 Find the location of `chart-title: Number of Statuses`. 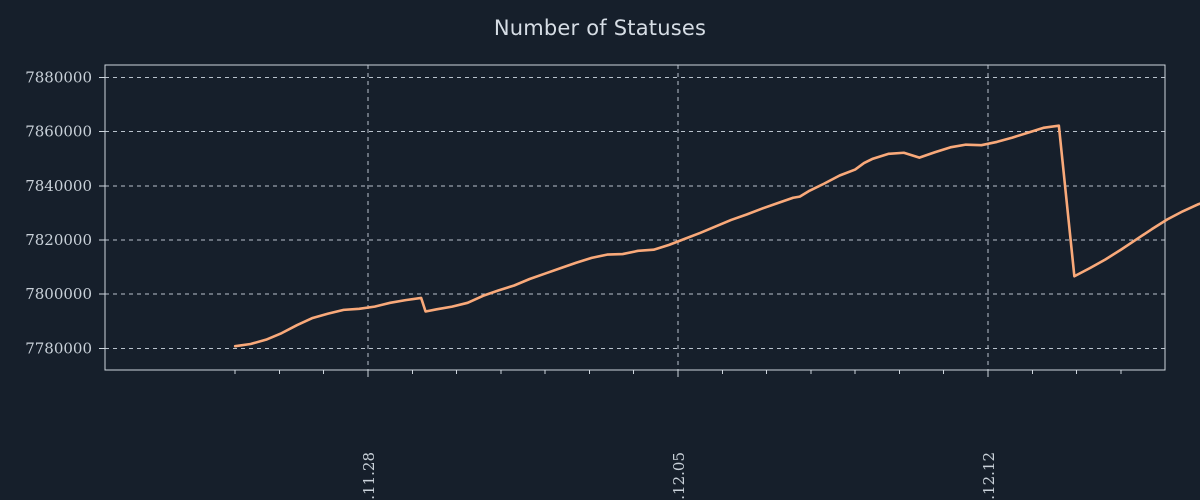

chart-title: Number of Statuses is located at coordinates (600, 28).